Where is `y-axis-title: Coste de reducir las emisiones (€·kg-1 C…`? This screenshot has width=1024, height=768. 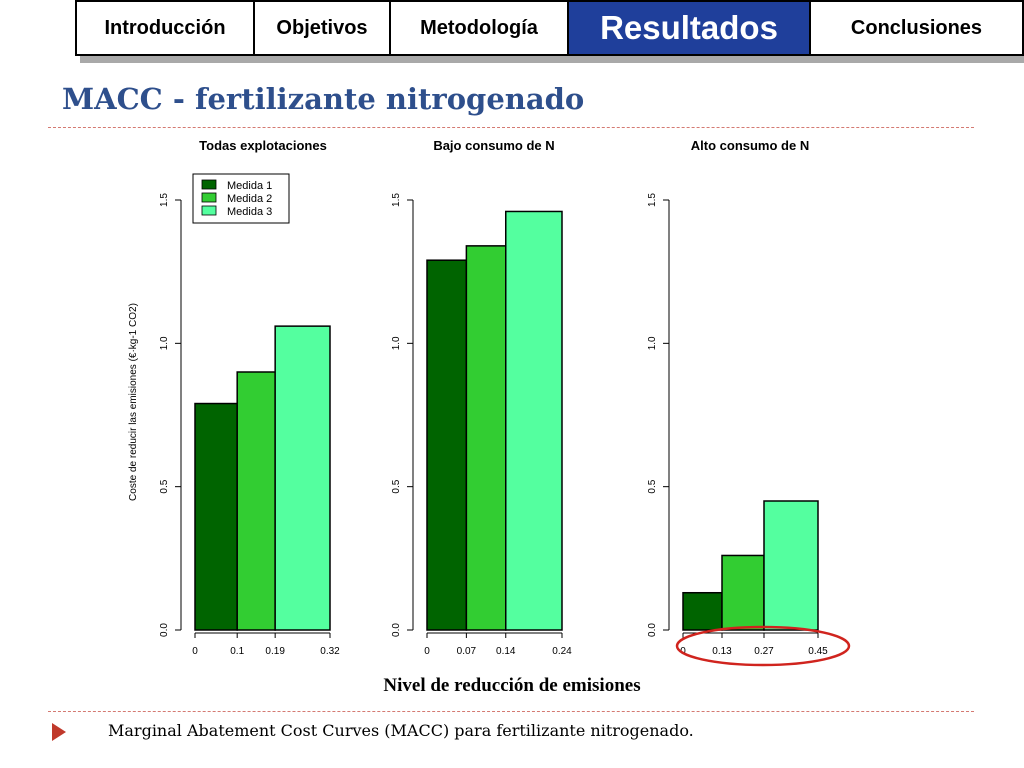 y-axis-title: Coste de reducir las emisiones (€·kg-1 C… is located at coordinates (133, 402).